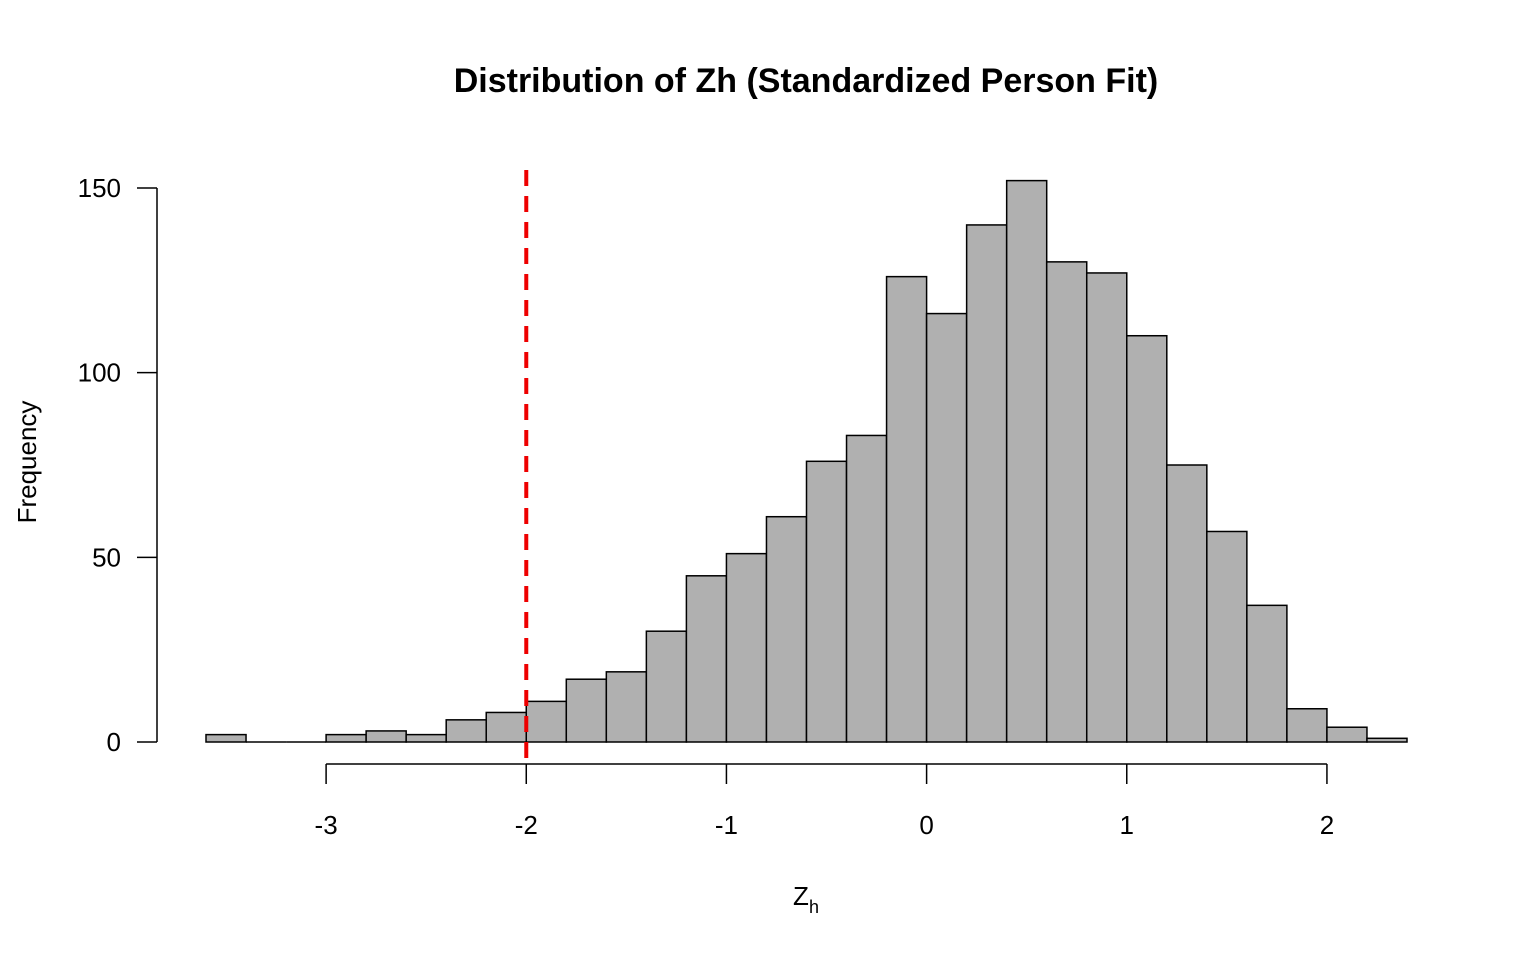 The height and width of the screenshot is (960, 1536). I want to click on x-axis: -3 -2 -1 0 1 2, so click(824, 801).